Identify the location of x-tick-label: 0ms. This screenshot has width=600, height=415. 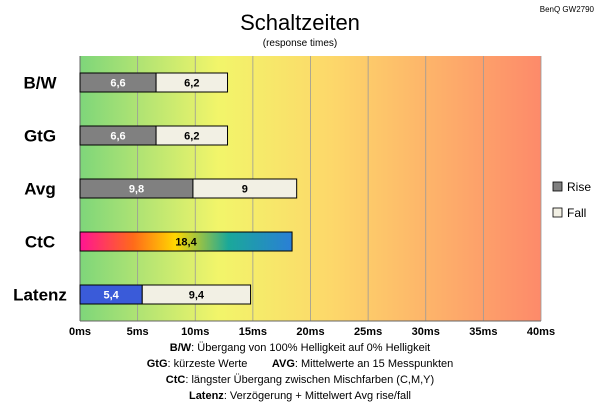
(80, 332).